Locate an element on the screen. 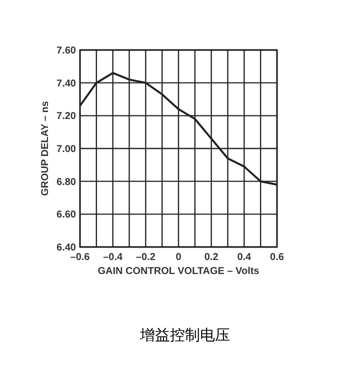  y-tick-label: 6.40 is located at coordinates (66, 248).